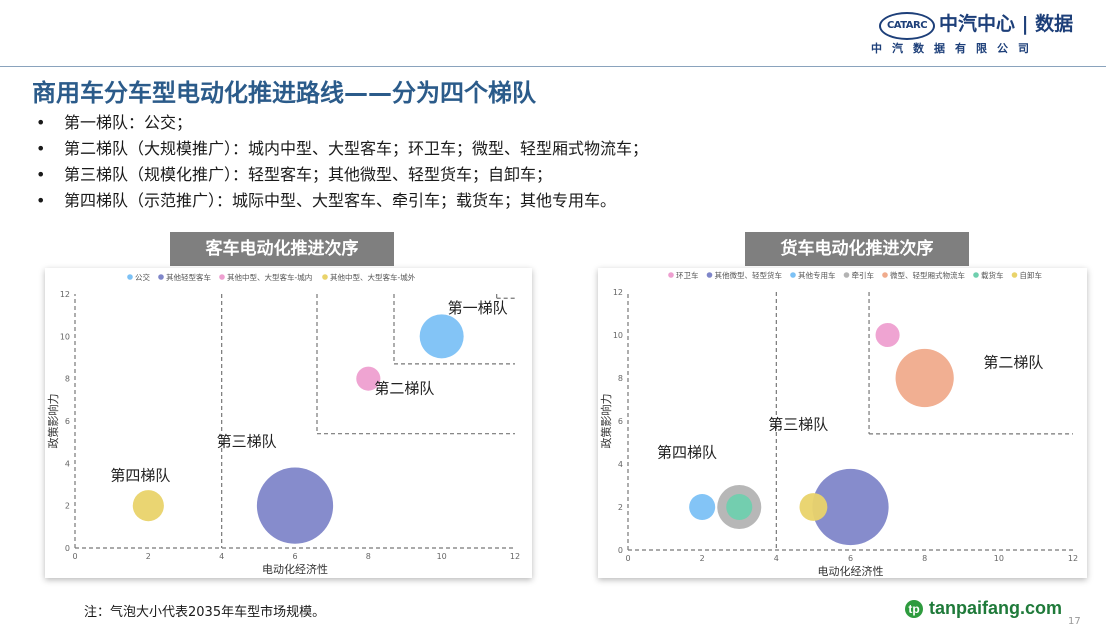 This screenshot has height=633, width=1106. I want to click on bullet-item: • 第二梯队（大规模推广）：城内中型、大型客车；环卫车；微型、轻型厢式物流车；, so click(342, 149).